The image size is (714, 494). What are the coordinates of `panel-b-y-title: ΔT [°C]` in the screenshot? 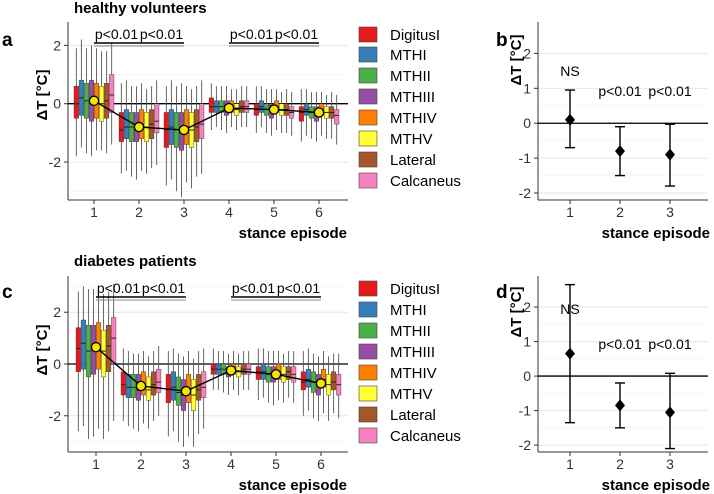 It's located at (516, 60).